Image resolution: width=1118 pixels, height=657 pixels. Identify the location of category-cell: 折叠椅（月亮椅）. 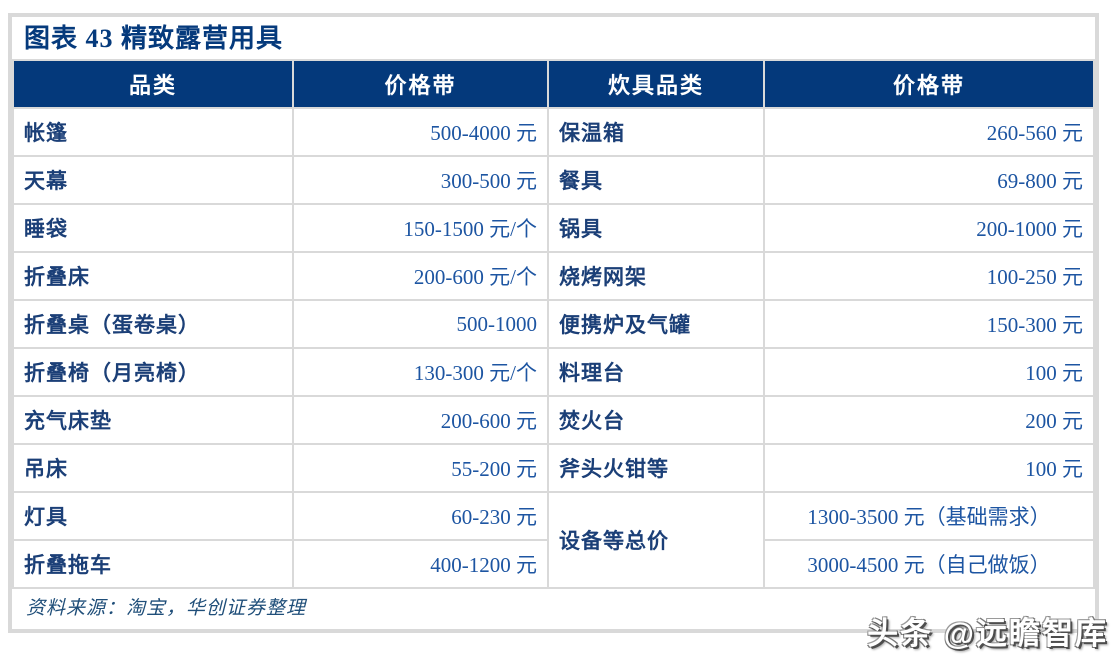
(153, 372).